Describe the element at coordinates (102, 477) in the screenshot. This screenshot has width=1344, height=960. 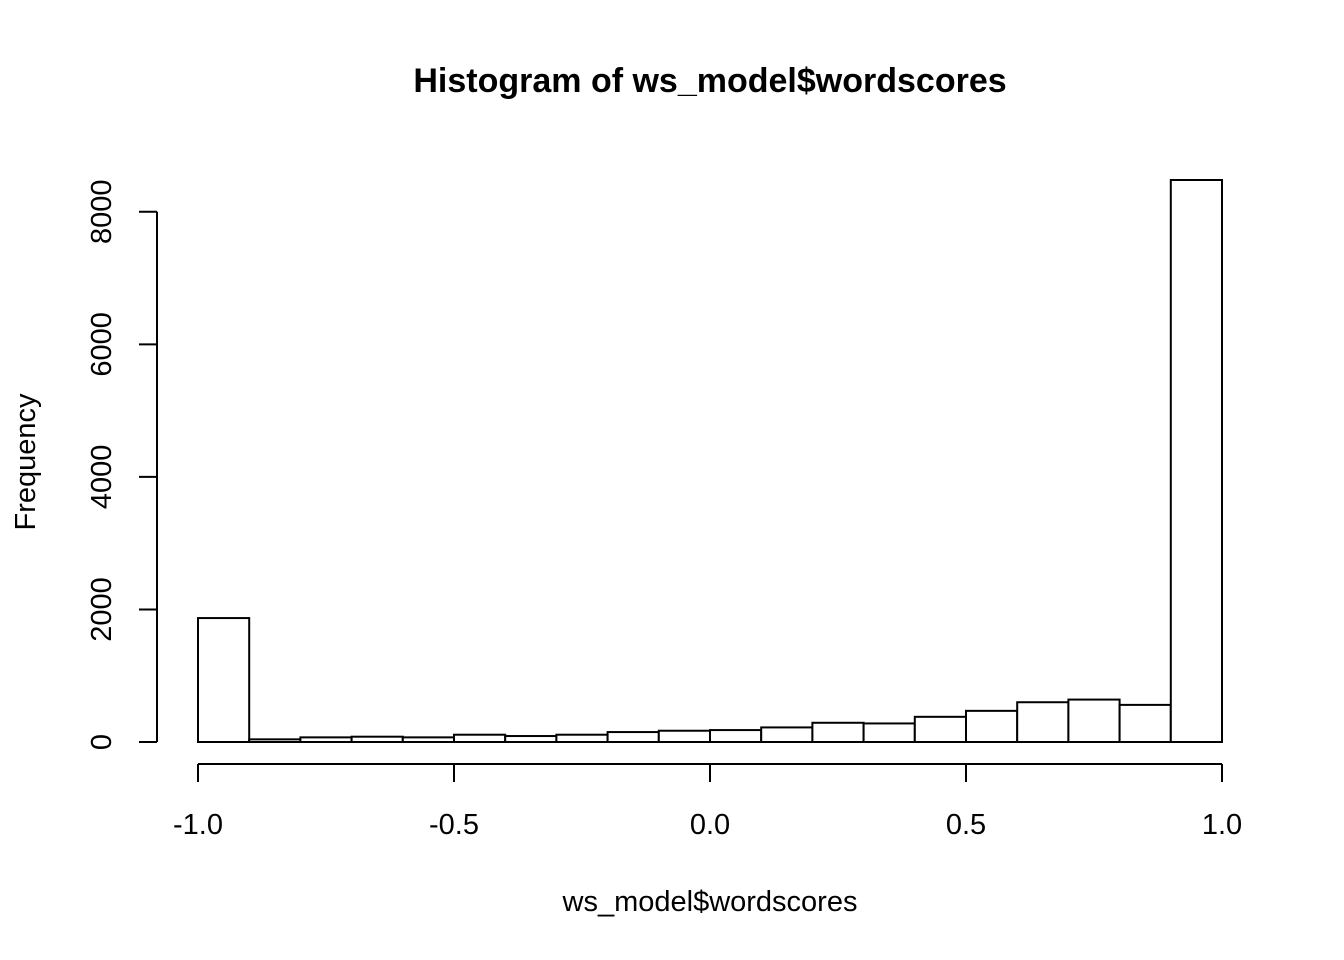
I see `y-tick-label: 4000` at that location.